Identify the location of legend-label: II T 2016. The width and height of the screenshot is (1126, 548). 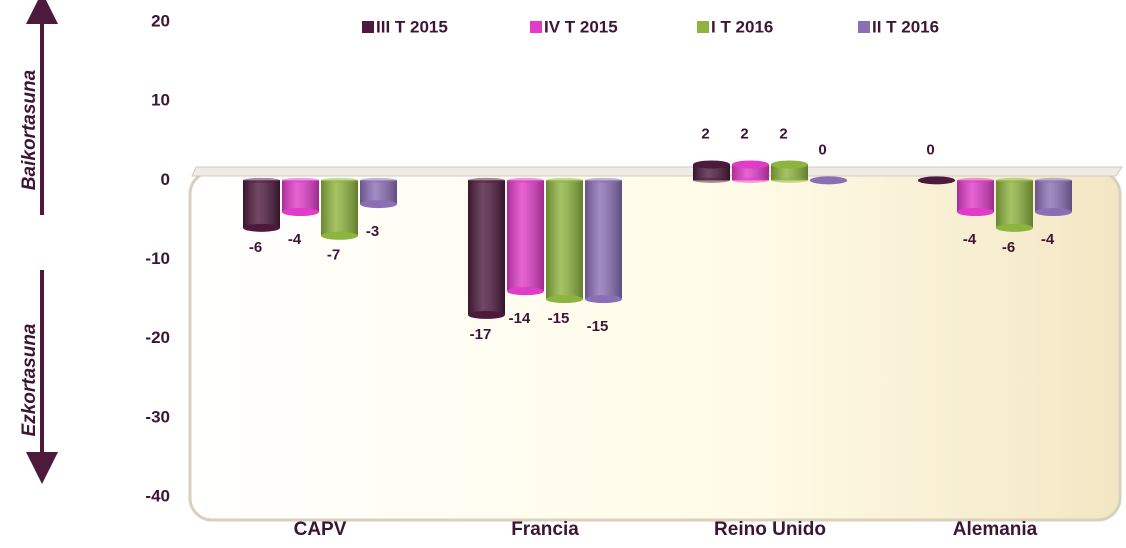
(905, 26).